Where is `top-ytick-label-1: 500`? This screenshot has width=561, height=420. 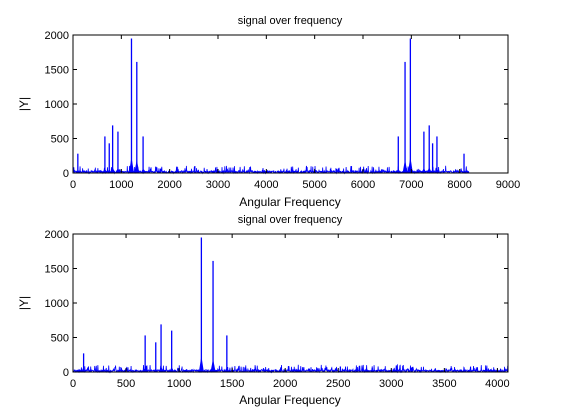
top-ytick-label-1: 500 is located at coordinates (60, 140).